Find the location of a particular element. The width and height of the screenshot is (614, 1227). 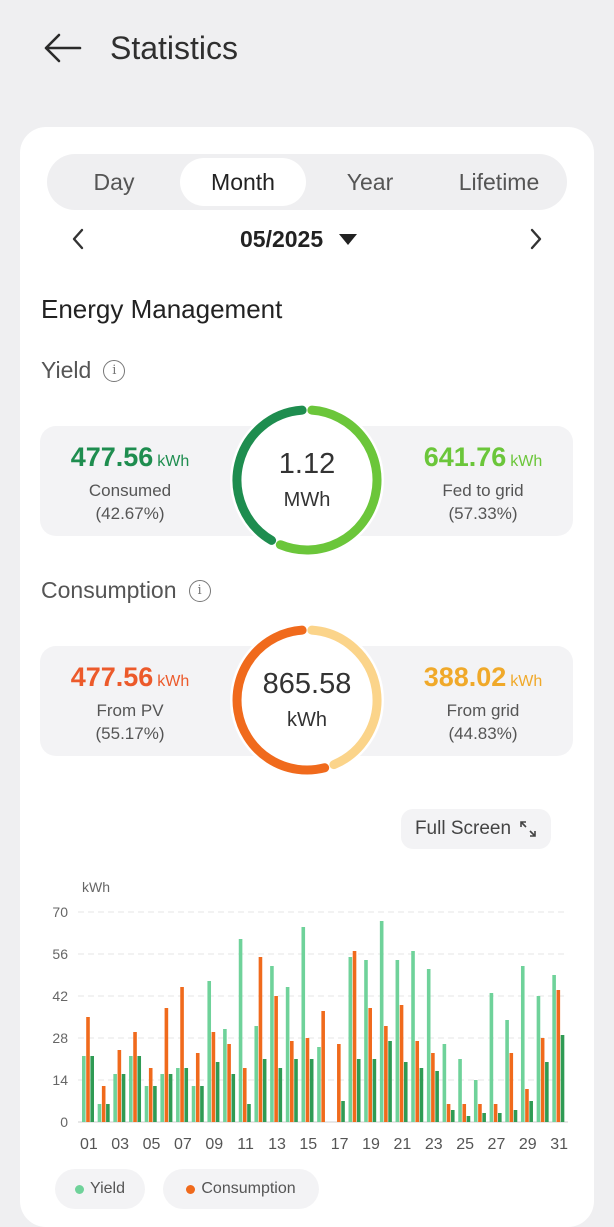

full-screen-button: Full Screen is located at coordinates (476, 829).